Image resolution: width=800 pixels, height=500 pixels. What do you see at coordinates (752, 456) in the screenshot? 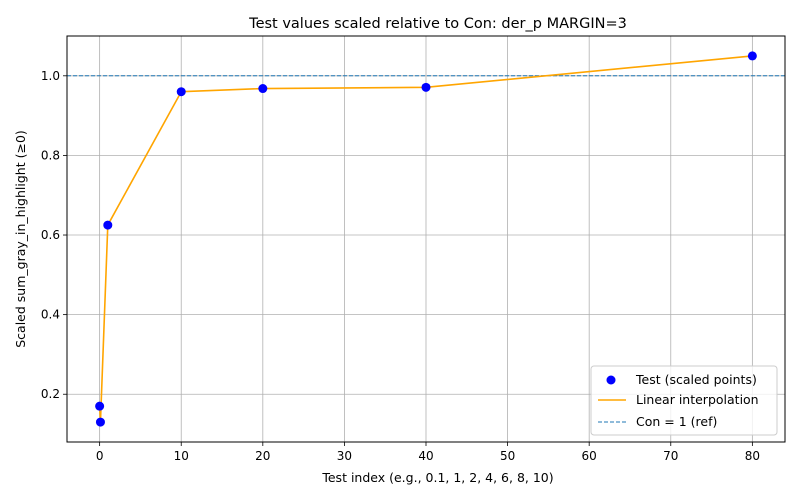
I see `x-tick-label: 80` at bounding box center [752, 456].